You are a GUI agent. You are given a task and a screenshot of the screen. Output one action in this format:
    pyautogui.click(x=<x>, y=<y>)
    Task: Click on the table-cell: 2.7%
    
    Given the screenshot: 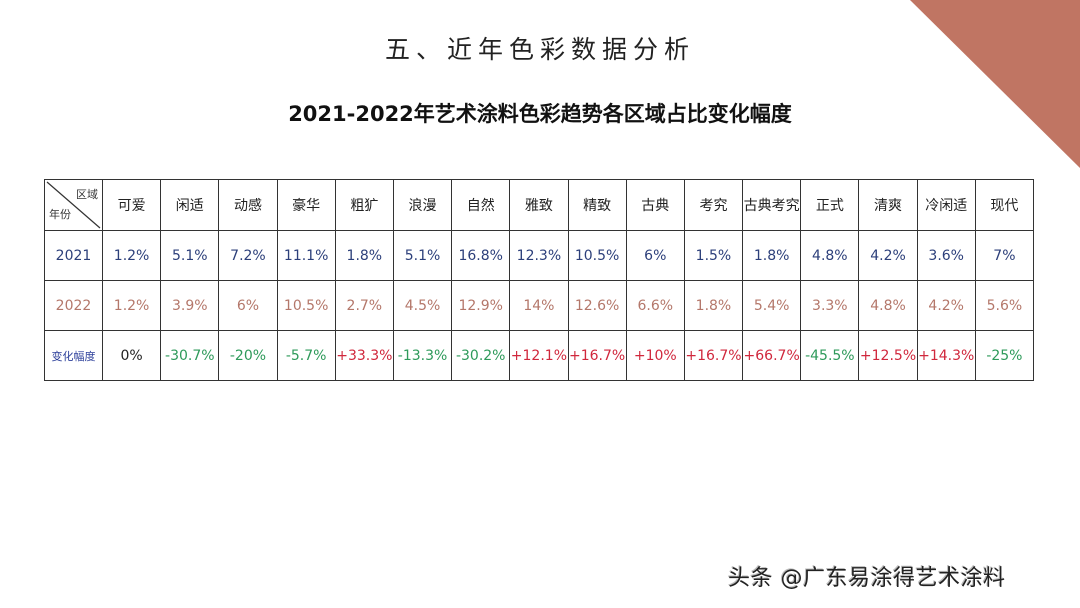 What is the action you would take?
    pyautogui.click(x=364, y=305)
    